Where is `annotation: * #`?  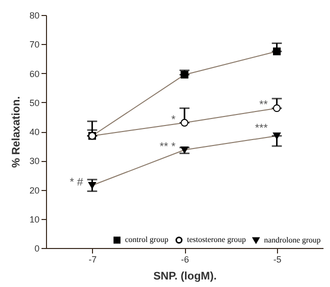 annotation: * # is located at coordinates (77, 182).